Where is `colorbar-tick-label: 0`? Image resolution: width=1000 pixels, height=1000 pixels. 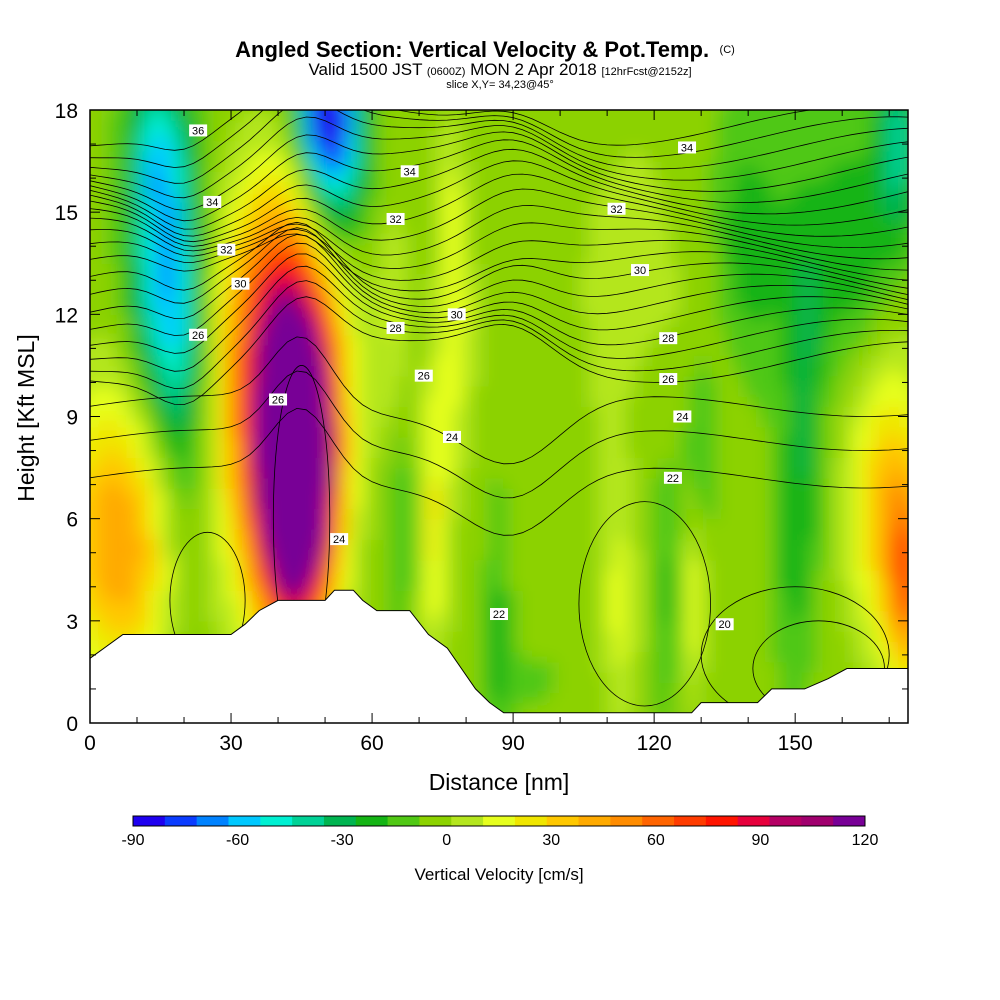
colorbar-tick-label: 0 is located at coordinates (446, 840).